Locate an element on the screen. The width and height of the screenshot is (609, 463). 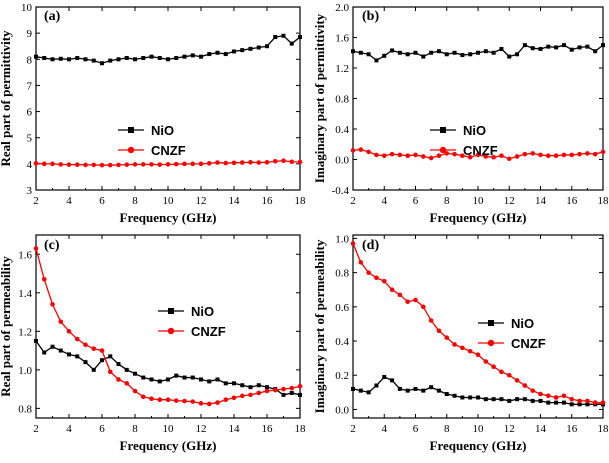
x-tick-label: 6 is located at coordinates (416, 201).